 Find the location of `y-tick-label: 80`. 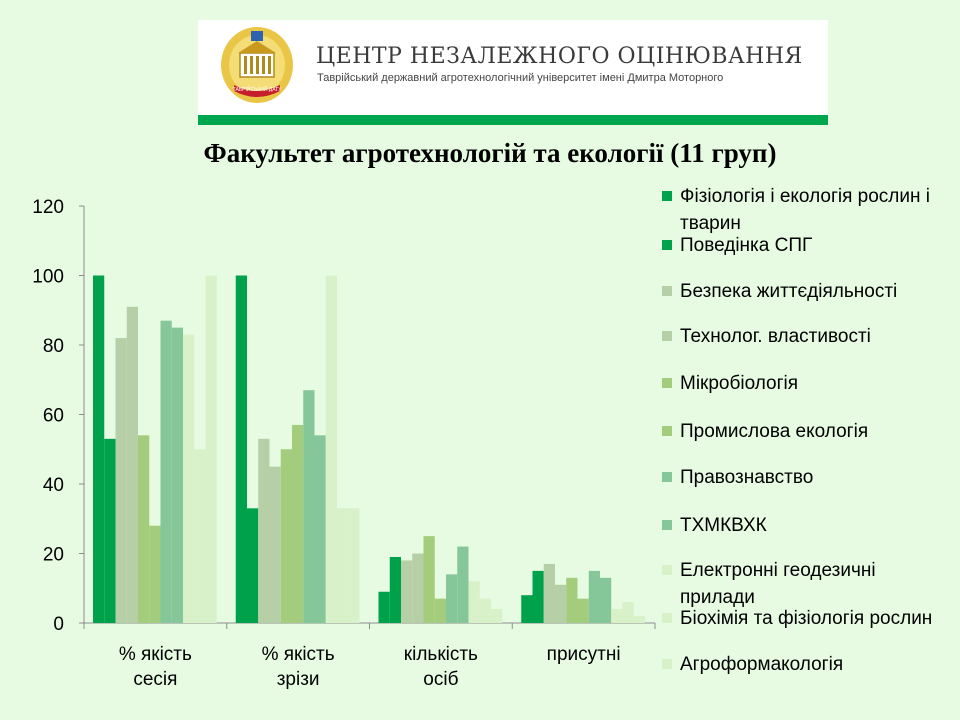

y-tick-label: 80 is located at coordinates (53, 346).